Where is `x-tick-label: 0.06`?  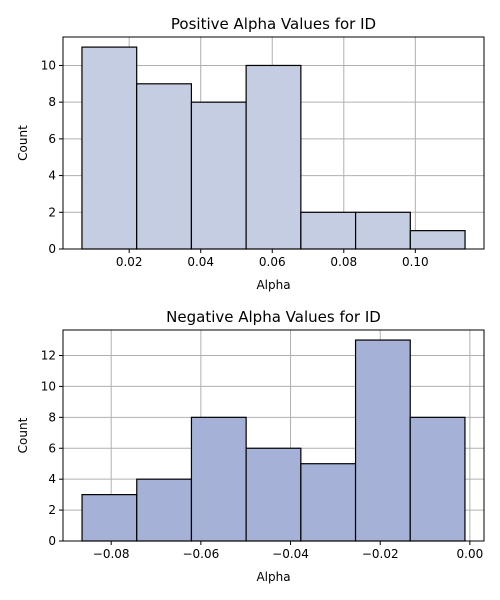
x-tick-label: 0.06 is located at coordinates (272, 262).